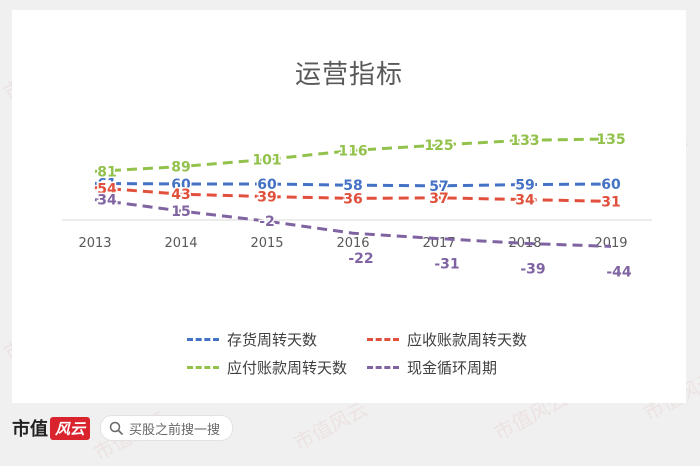 The width and height of the screenshot is (700, 466). I want to click on data-label: 58, so click(352, 186).